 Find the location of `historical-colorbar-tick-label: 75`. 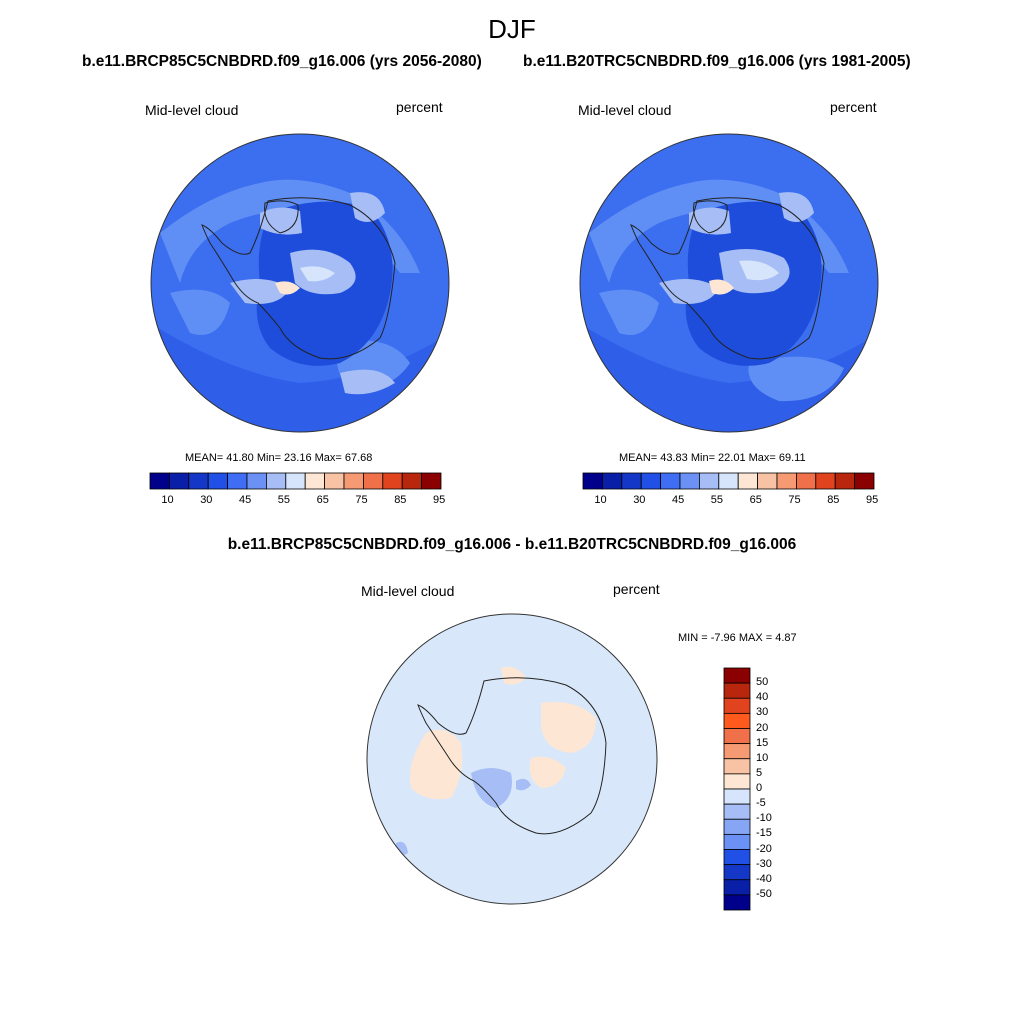

historical-colorbar-tick-label: 75 is located at coordinates (794, 500).